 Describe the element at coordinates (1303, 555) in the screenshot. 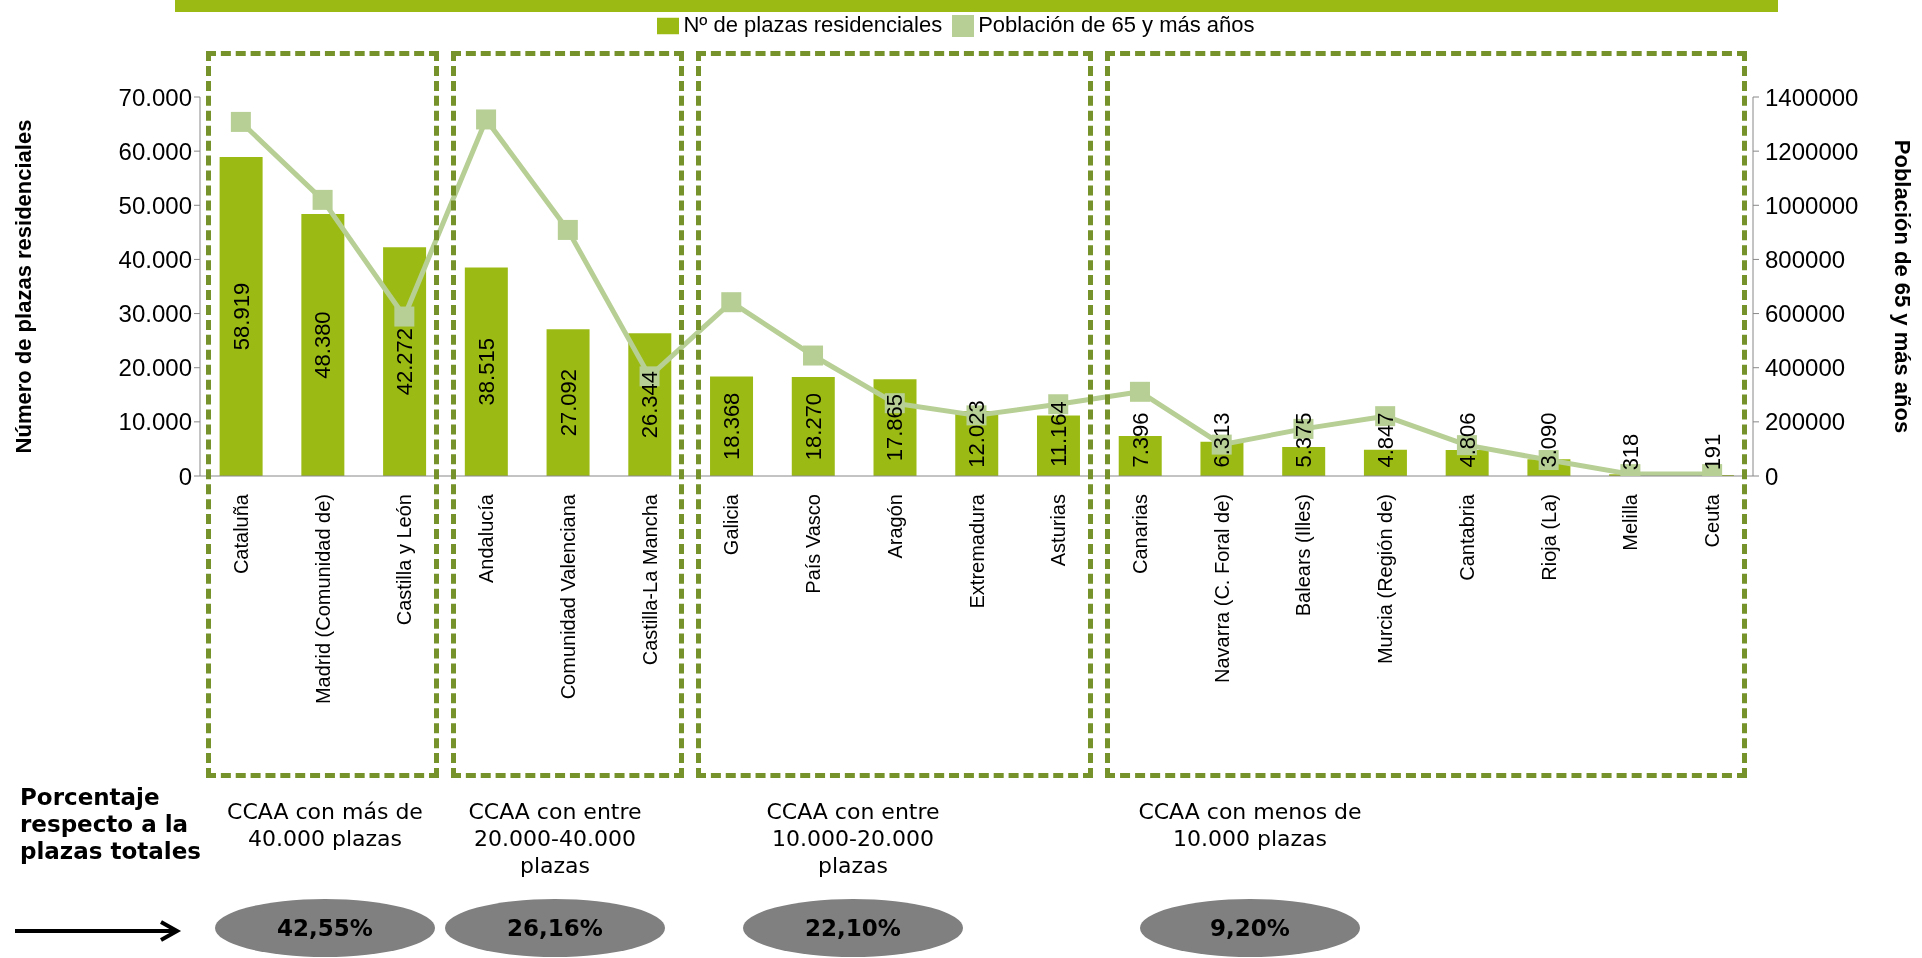

I see `x-tick-label: Balears (Illes)` at that location.